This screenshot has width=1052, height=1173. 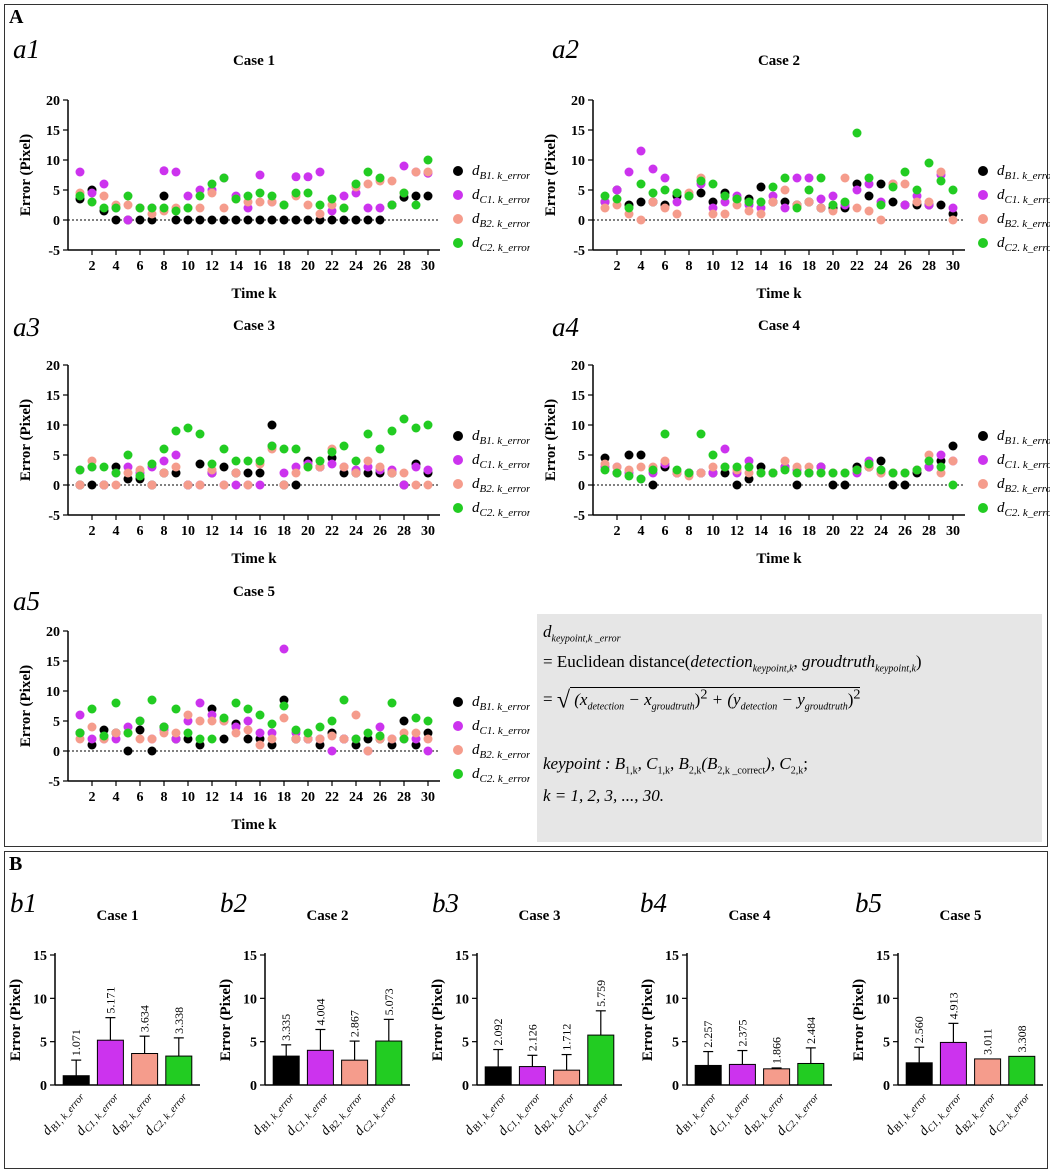 What do you see at coordinates (708, 1075) in the screenshot?
I see `bar-B1` at bounding box center [708, 1075].